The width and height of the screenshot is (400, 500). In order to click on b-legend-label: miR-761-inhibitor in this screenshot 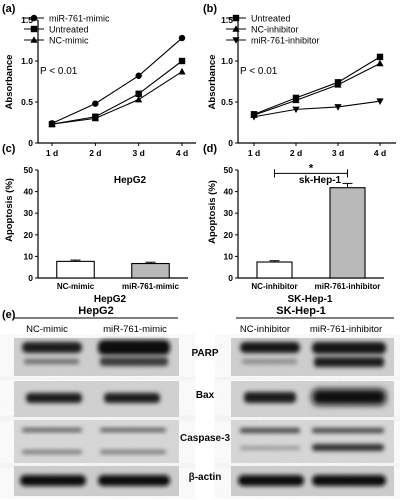, I will do `click(285, 41)`.